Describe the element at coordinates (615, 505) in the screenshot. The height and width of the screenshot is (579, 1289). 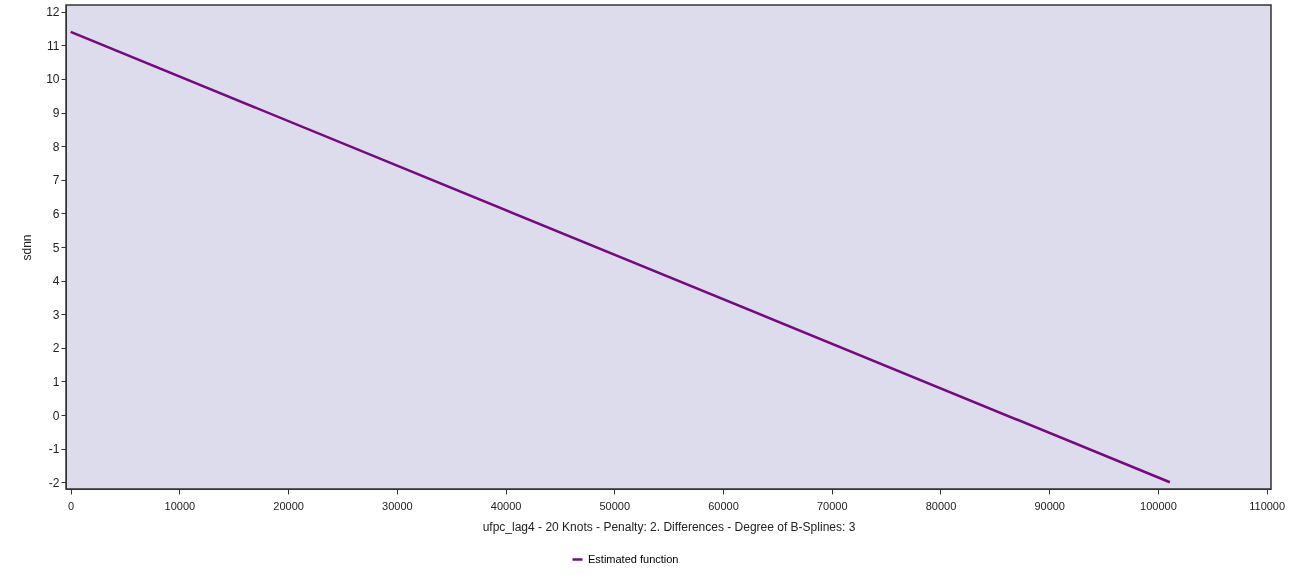
I see `x-tick-label: 50000` at that location.